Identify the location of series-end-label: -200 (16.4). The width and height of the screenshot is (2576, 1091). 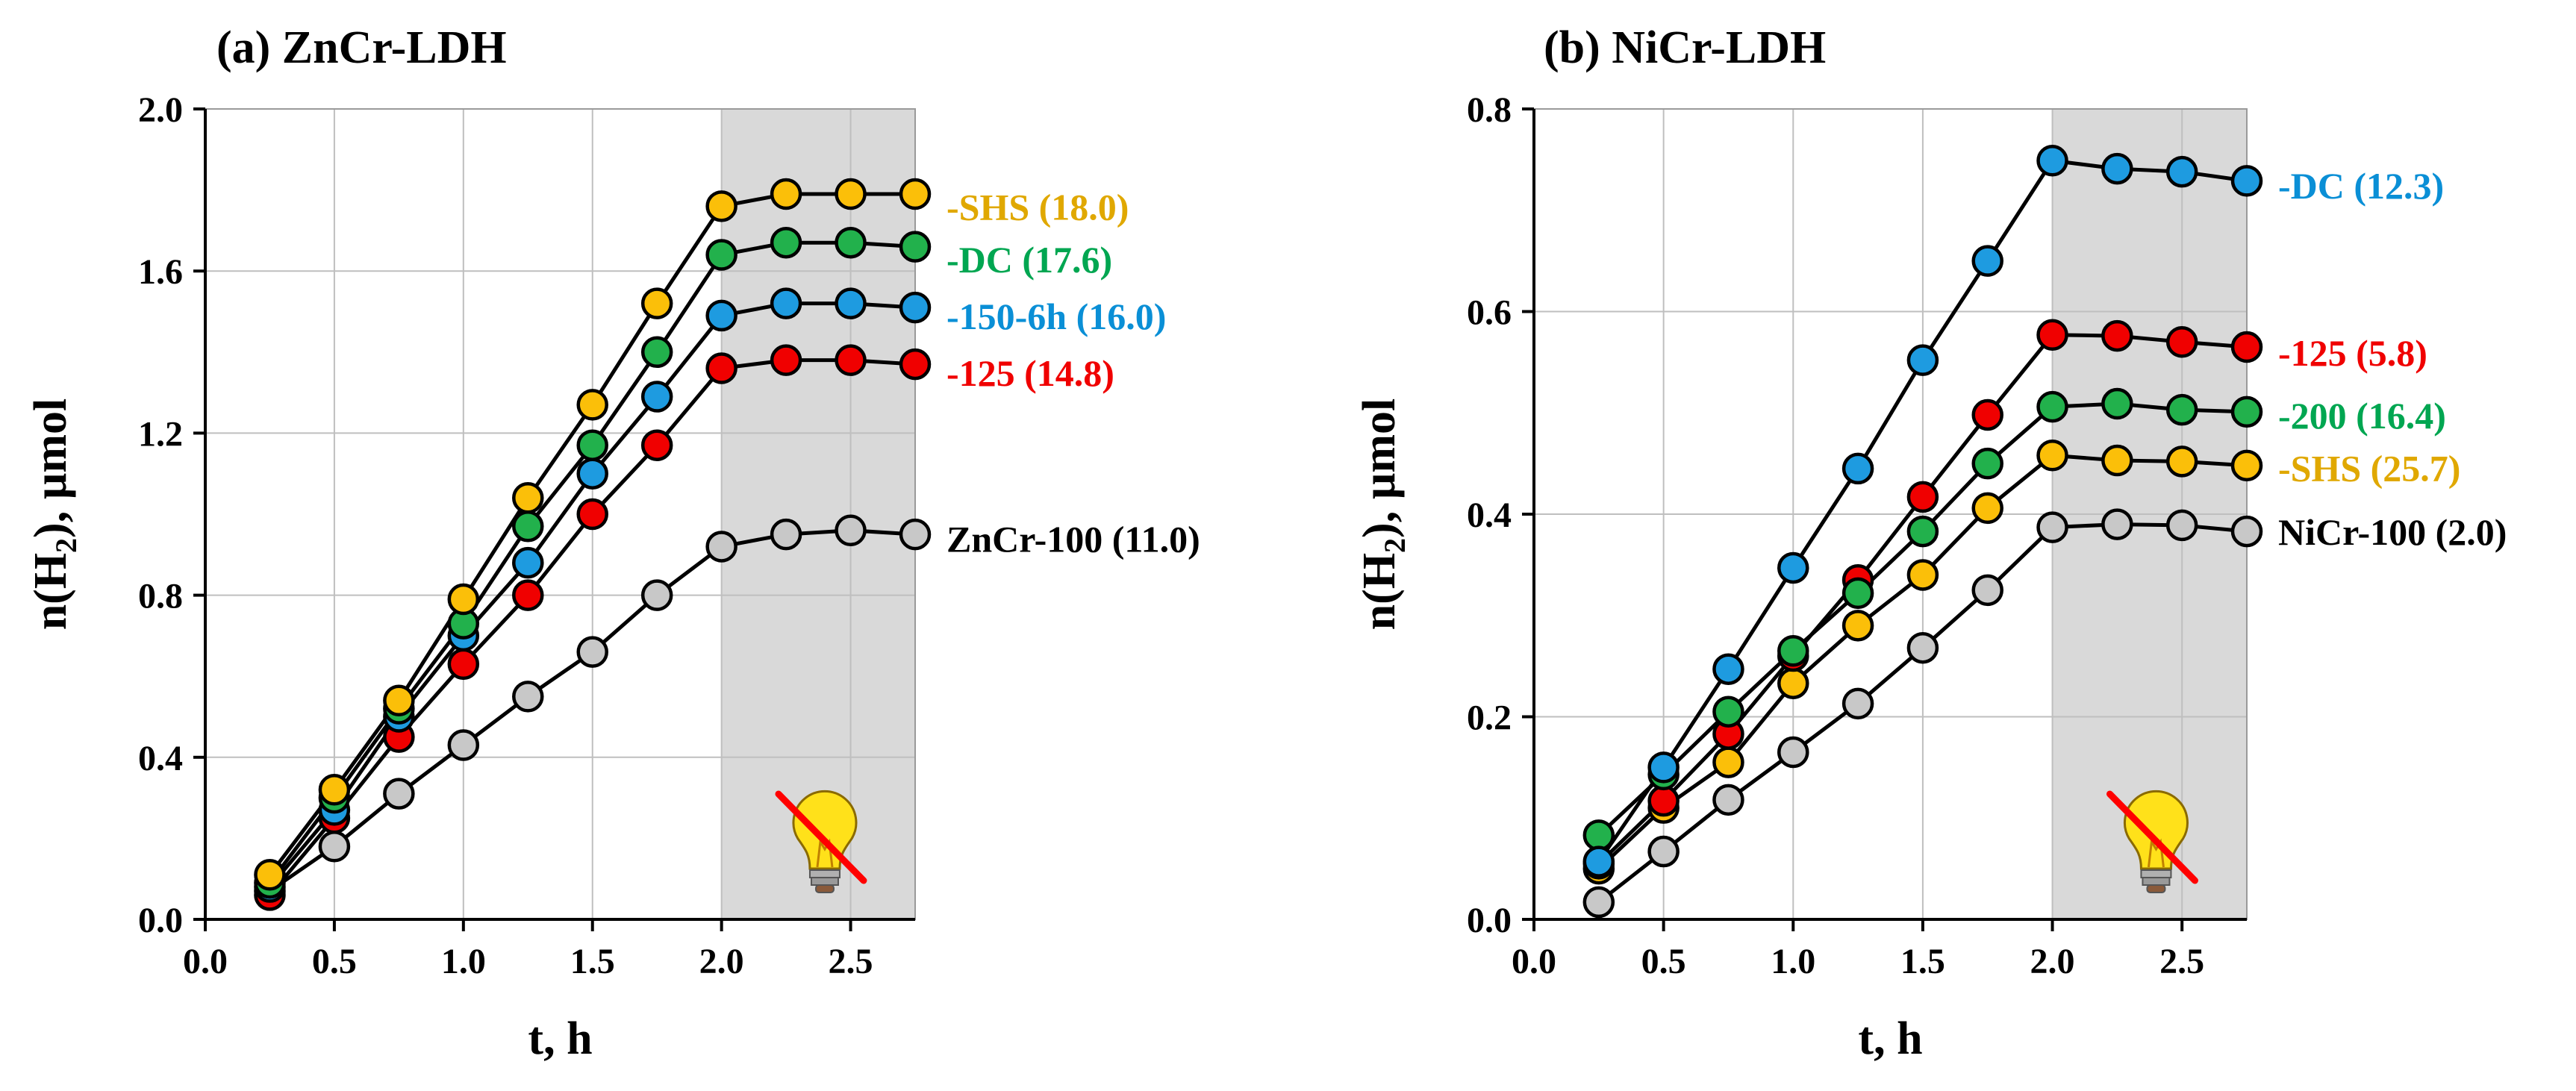
(2362, 416).